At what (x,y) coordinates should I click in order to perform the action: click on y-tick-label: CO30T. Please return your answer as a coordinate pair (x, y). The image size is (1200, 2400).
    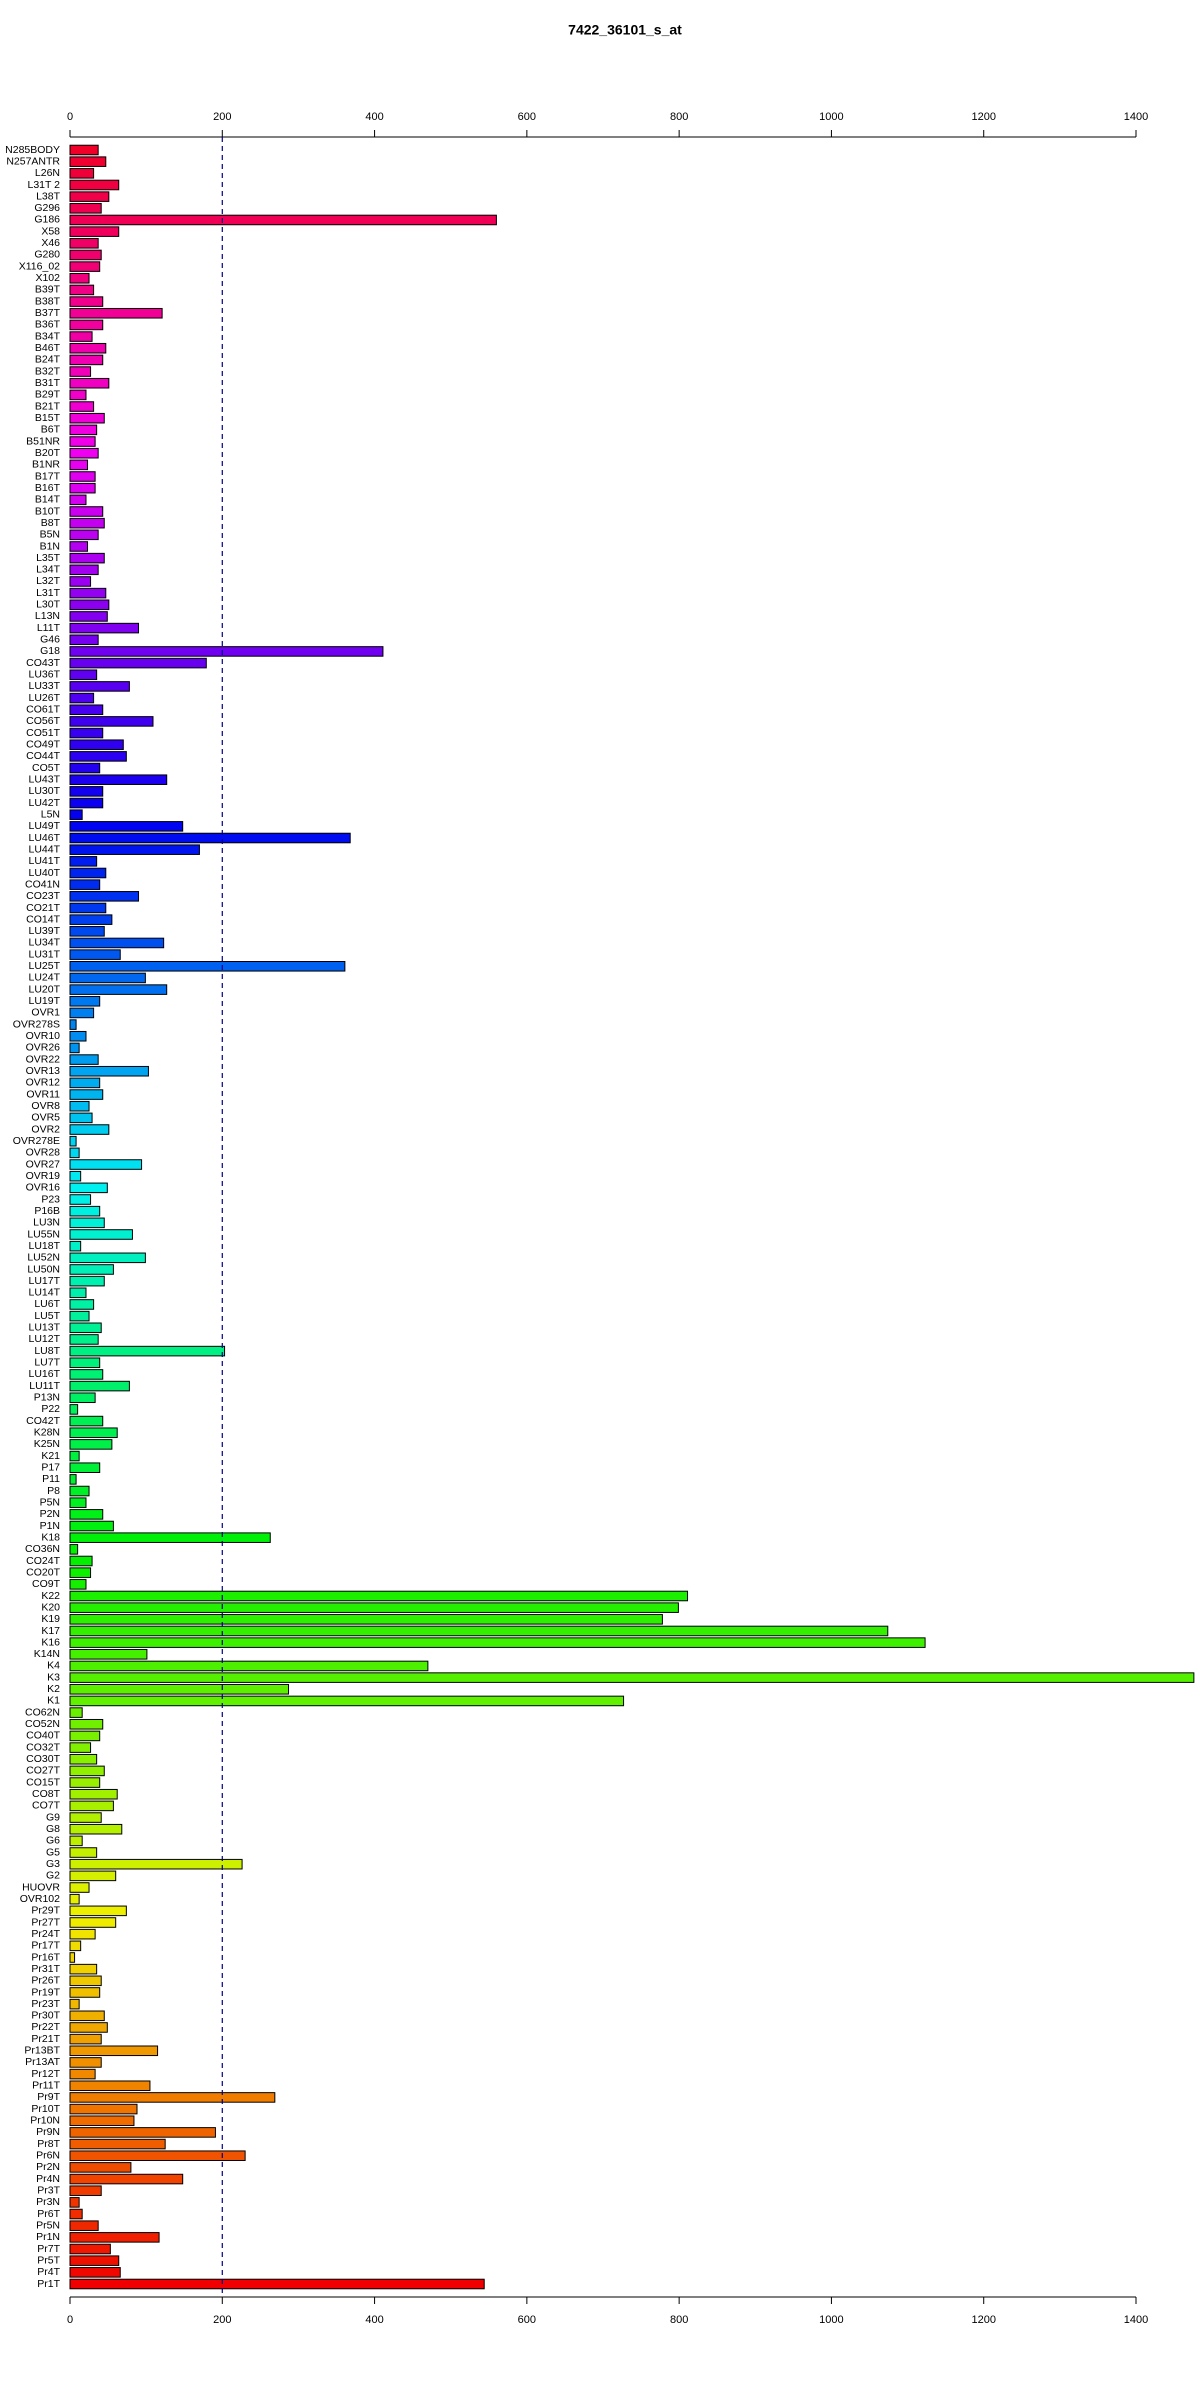
    Looking at the image, I should click on (43, 1759).